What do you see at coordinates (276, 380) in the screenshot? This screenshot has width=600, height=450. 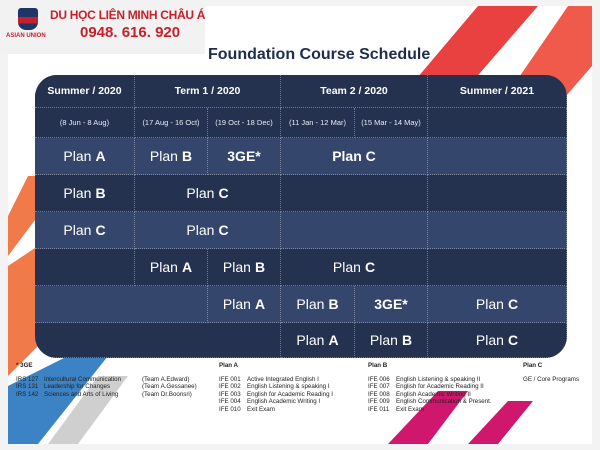 I see `course-row: IFE 001 Active Integrated English I` at bounding box center [276, 380].